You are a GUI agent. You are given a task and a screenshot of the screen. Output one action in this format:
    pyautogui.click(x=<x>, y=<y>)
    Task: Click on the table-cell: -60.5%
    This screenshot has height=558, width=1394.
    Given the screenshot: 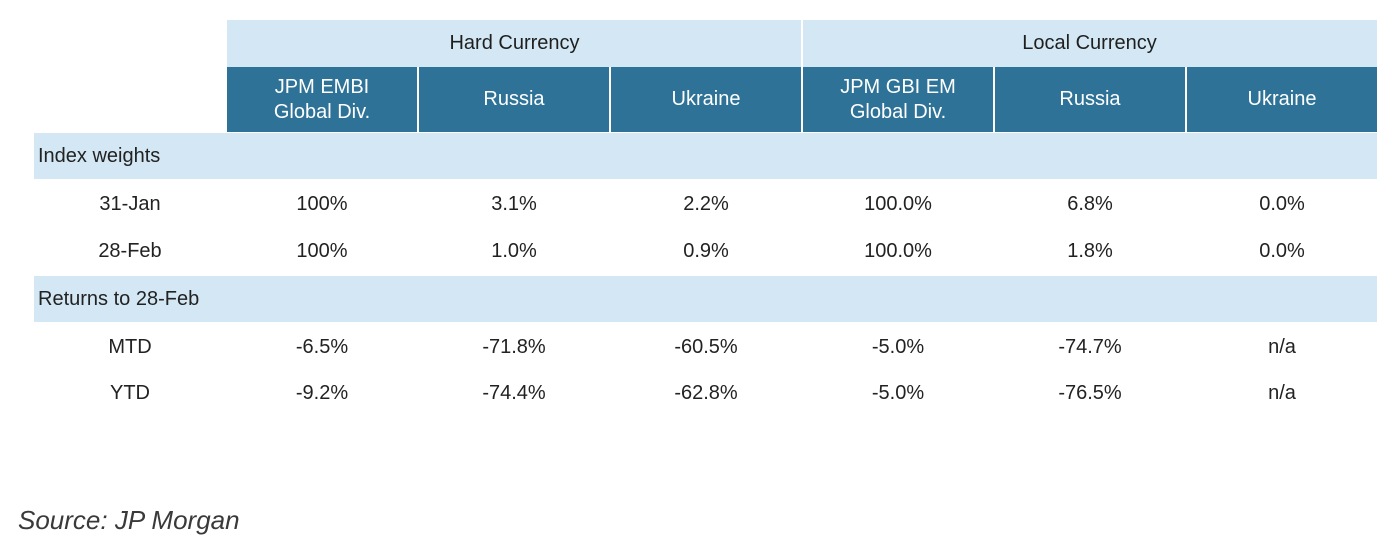 What is the action you would take?
    pyautogui.click(x=706, y=346)
    